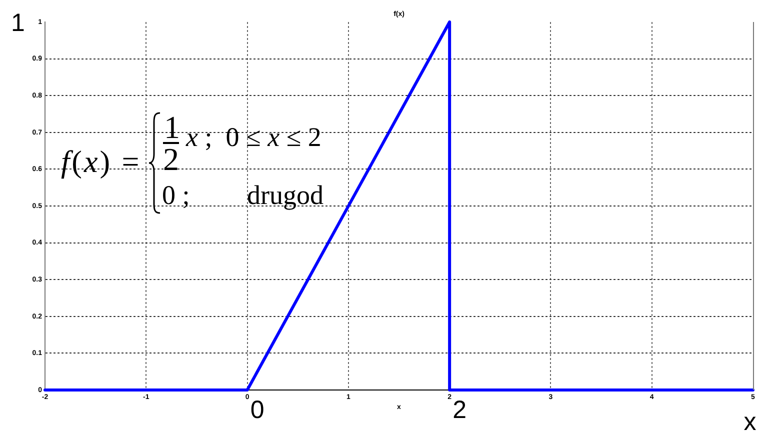 The image size is (760, 433). Describe the element at coordinates (176, 195) in the screenshot. I see `annotation: 0 ;` at that location.